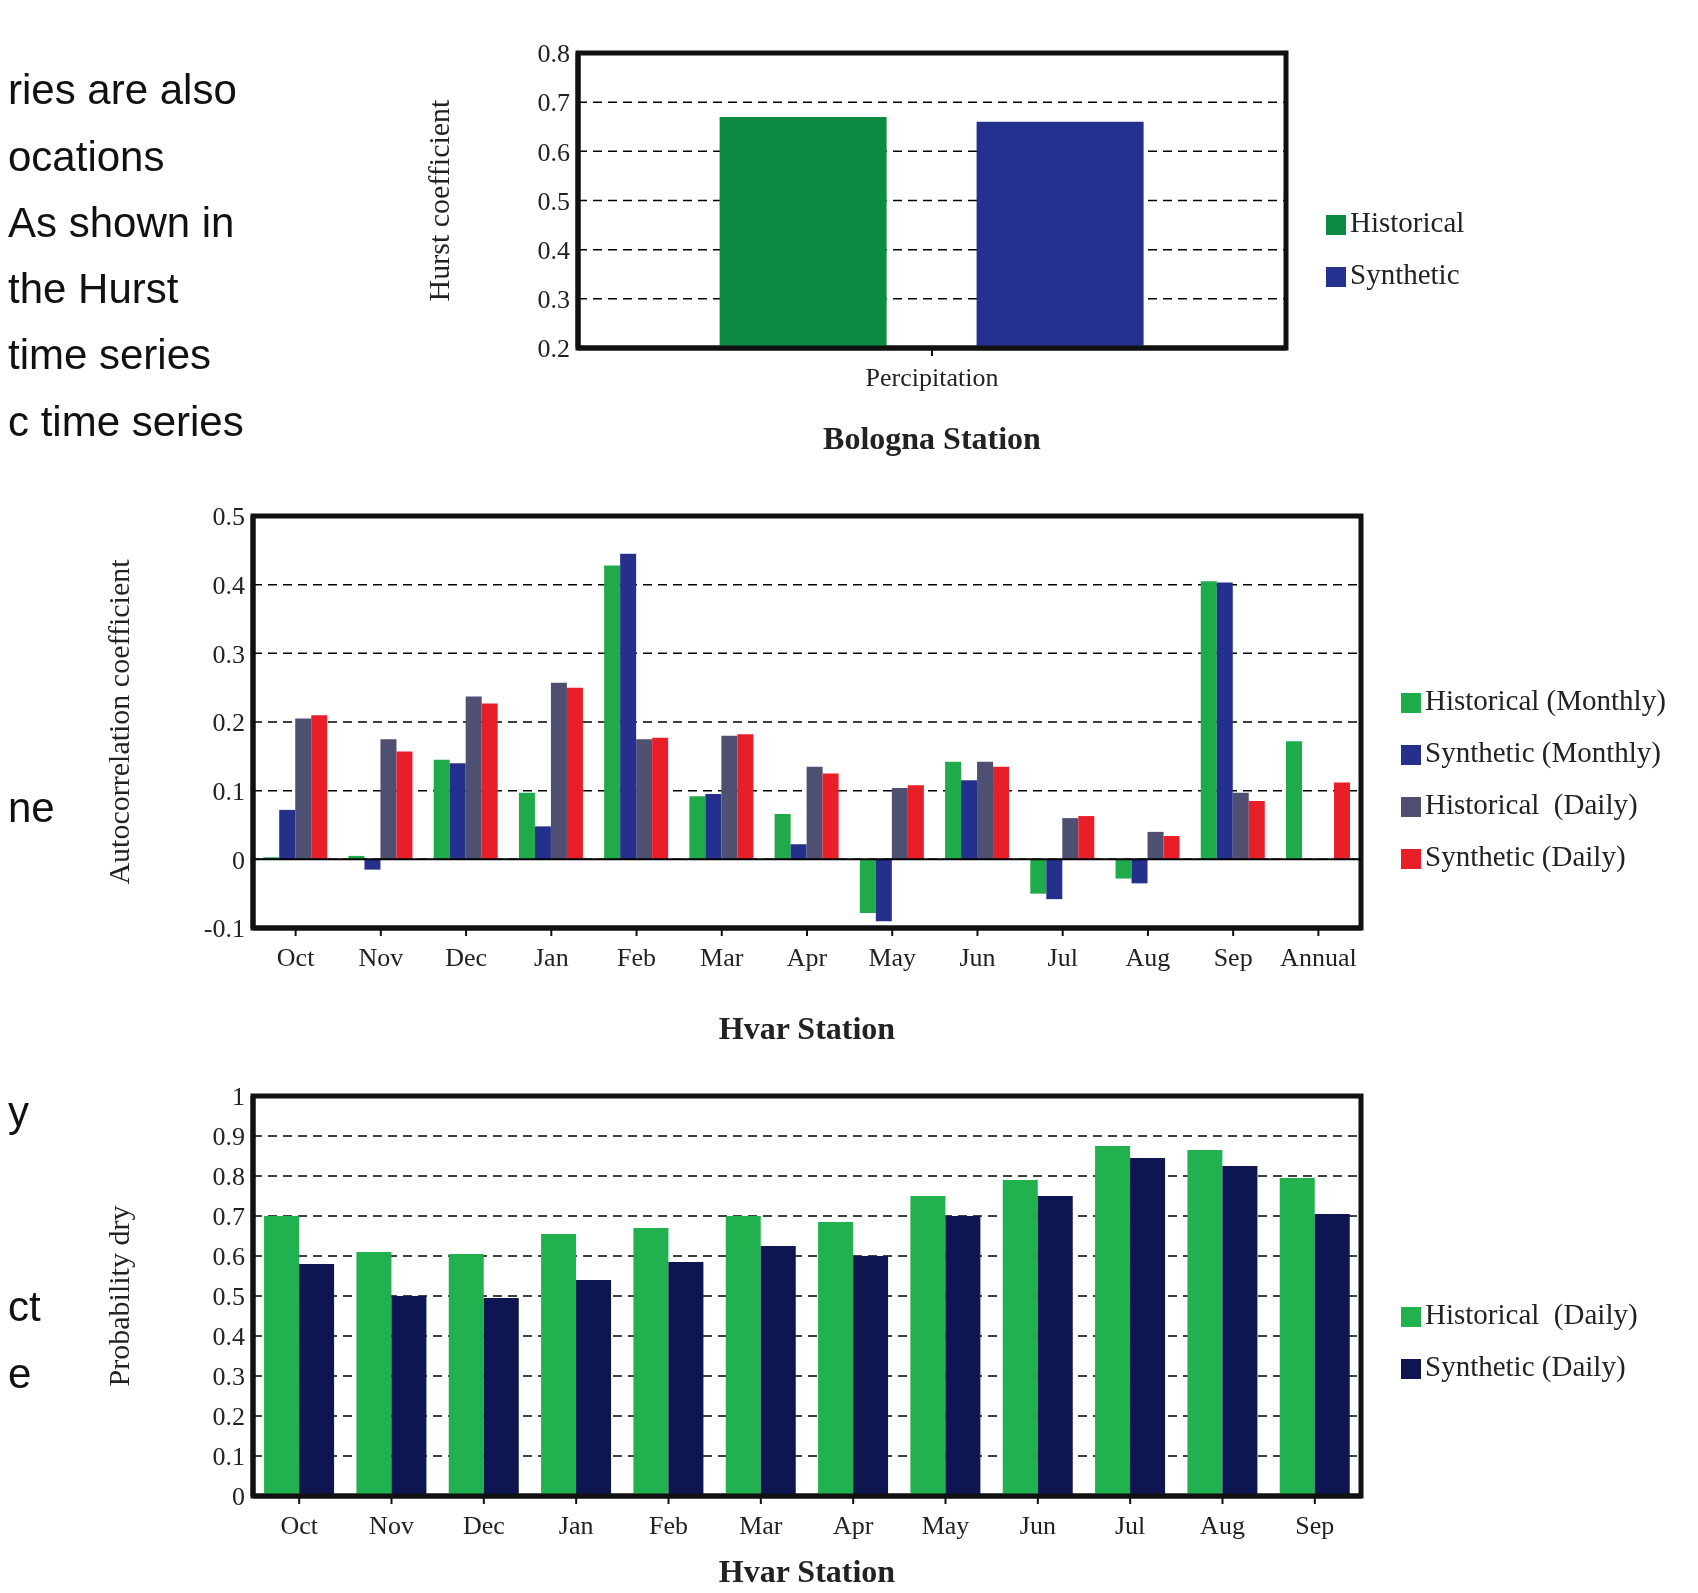 This screenshot has width=1698, height=1593. What do you see at coordinates (932, 378) in the screenshot?
I see `x-tick-label: Percipitation` at bounding box center [932, 378].